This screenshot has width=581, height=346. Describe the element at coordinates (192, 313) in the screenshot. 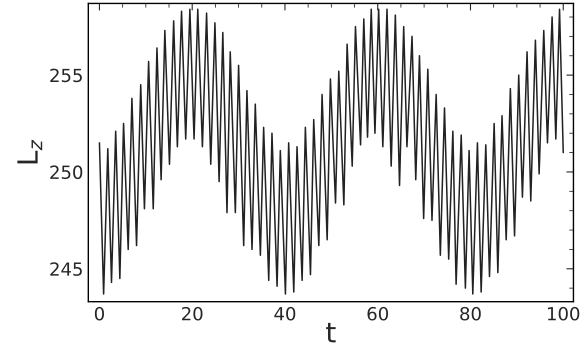

I see `x-tick-label: 20` at that location.